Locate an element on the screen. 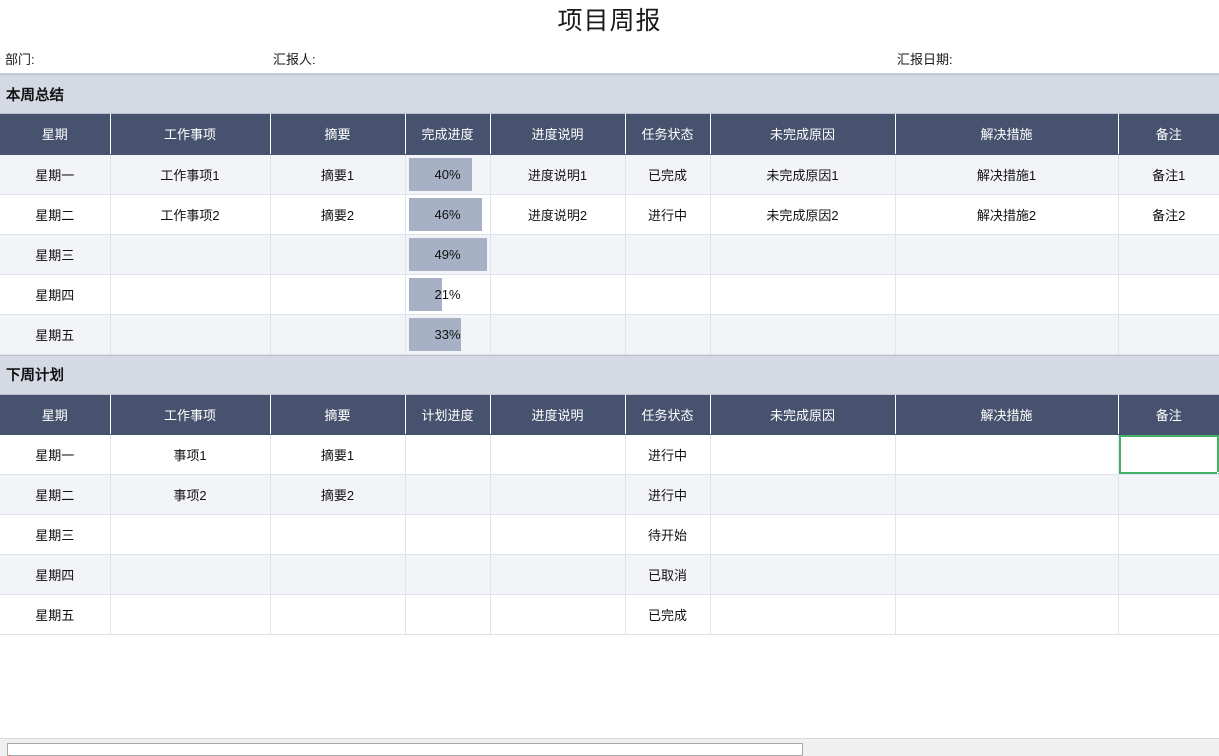 Image resolution: width=1219 pixels, height=756 pixels. horizontal-scrollbar-thumb is located at coordinates (405, 749).